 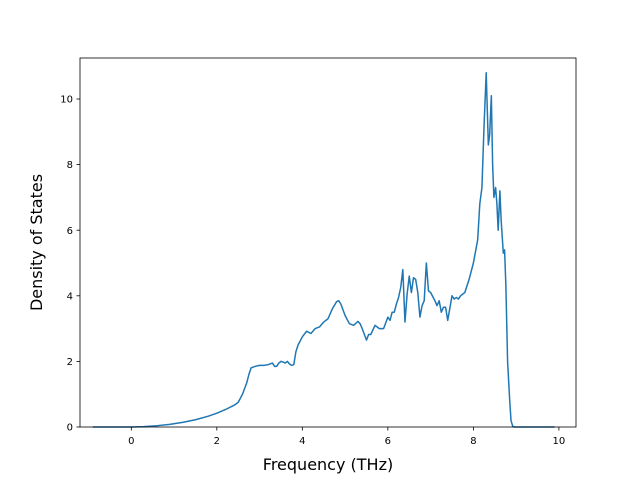 What do you see at coordinates (70, 428) in the screenshot?
I see `y-tick-label: 0` at bounding box center [70, 428].